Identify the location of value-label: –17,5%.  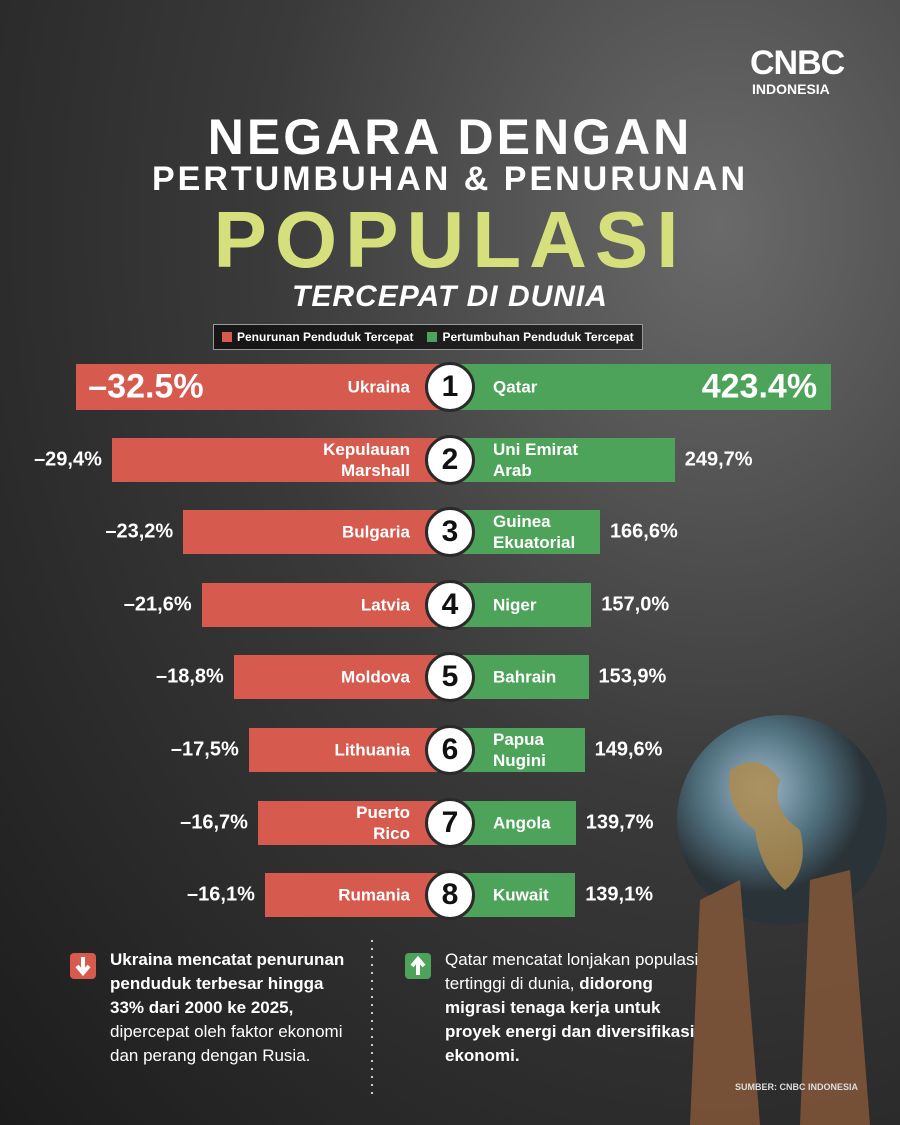
(204, 749).